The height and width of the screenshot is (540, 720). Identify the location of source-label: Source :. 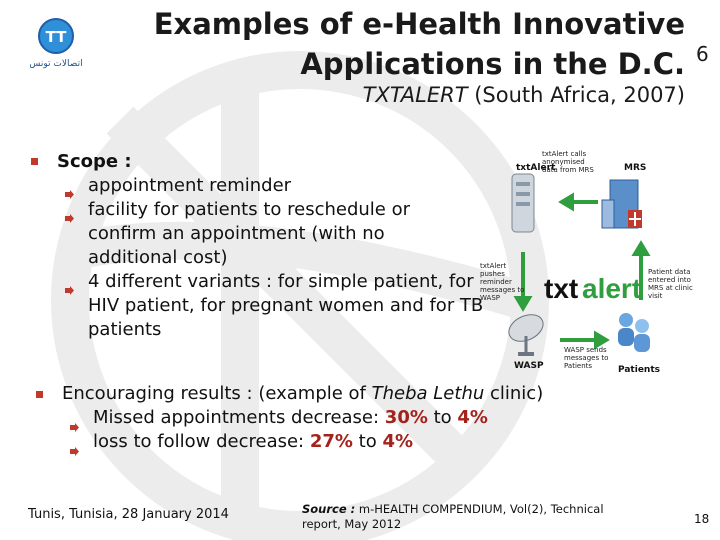
(329, 509).